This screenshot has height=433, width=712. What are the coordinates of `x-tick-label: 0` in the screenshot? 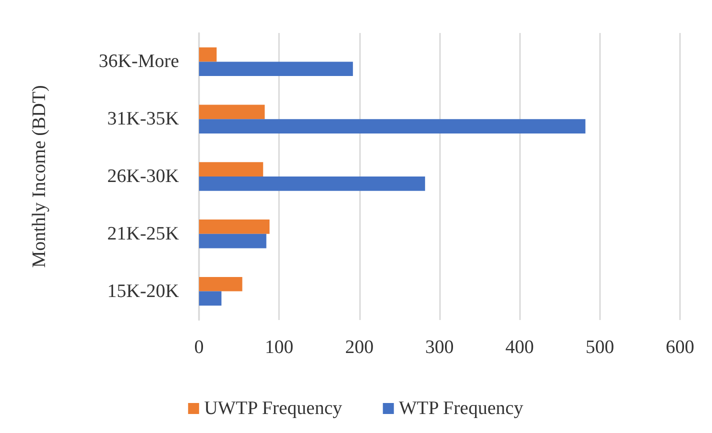 It's located at (199, 347).